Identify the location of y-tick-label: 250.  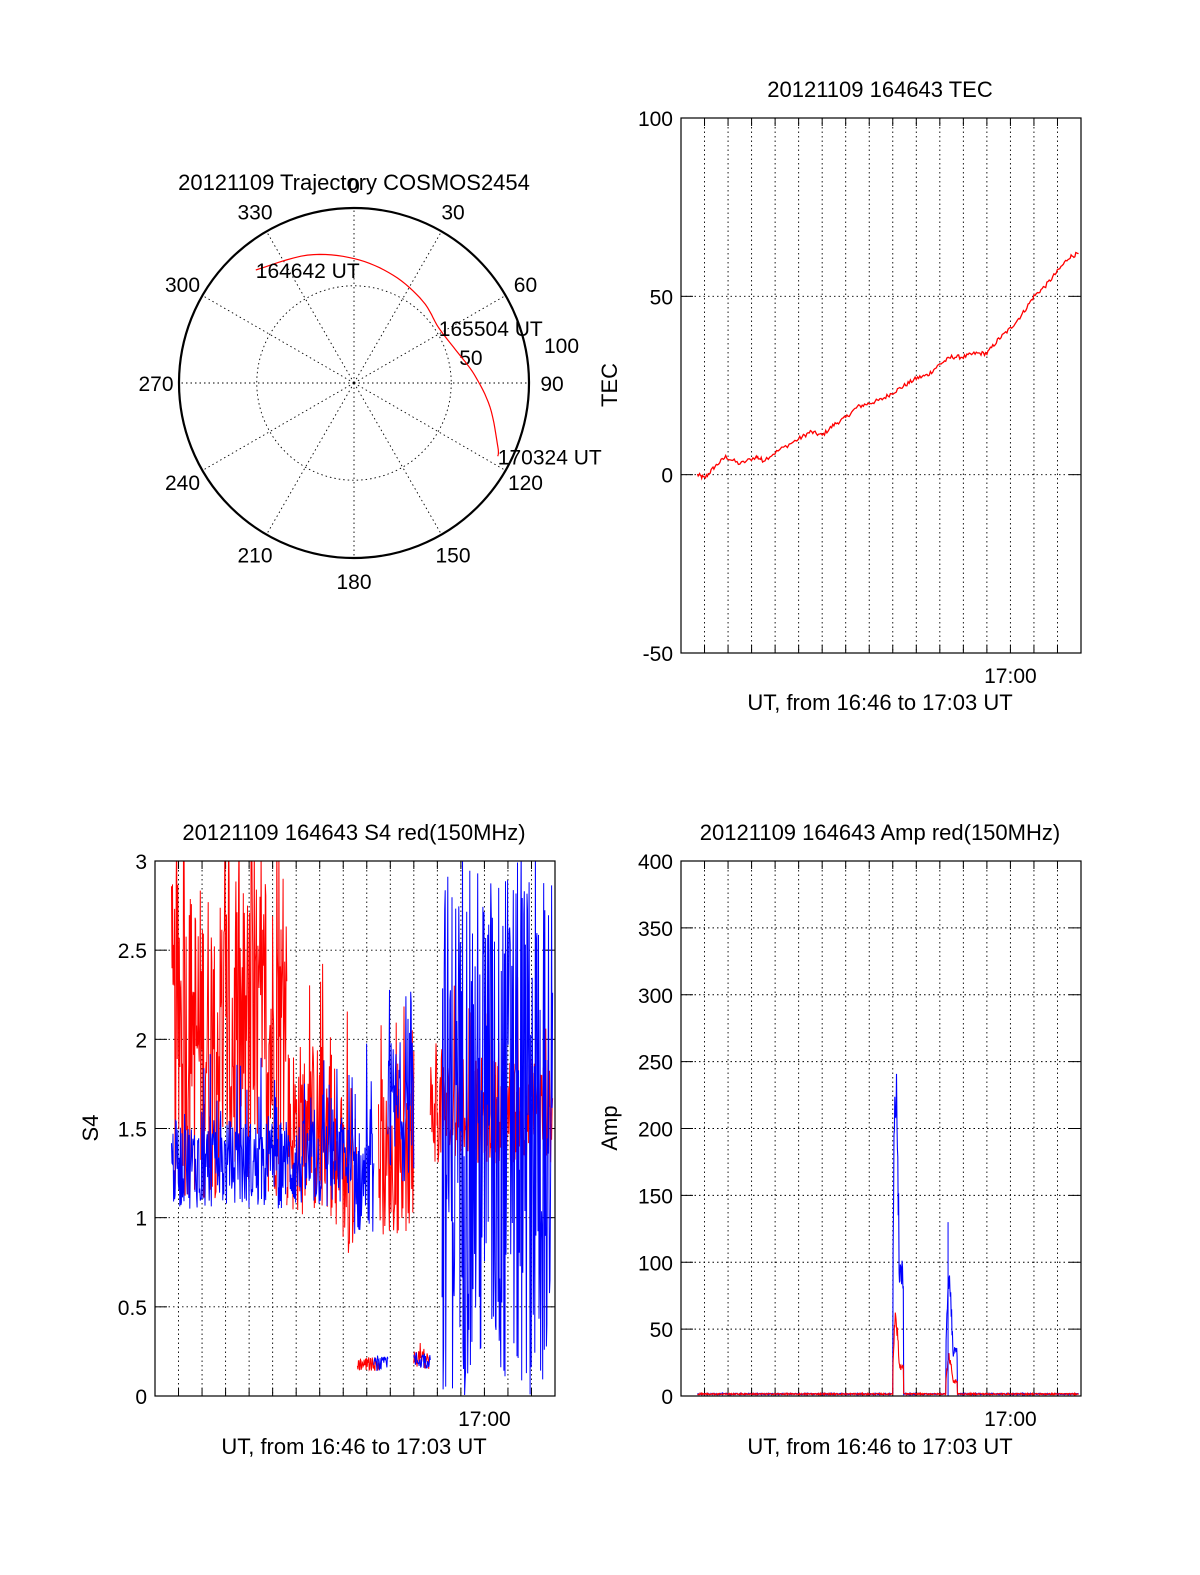
(655, 1063).